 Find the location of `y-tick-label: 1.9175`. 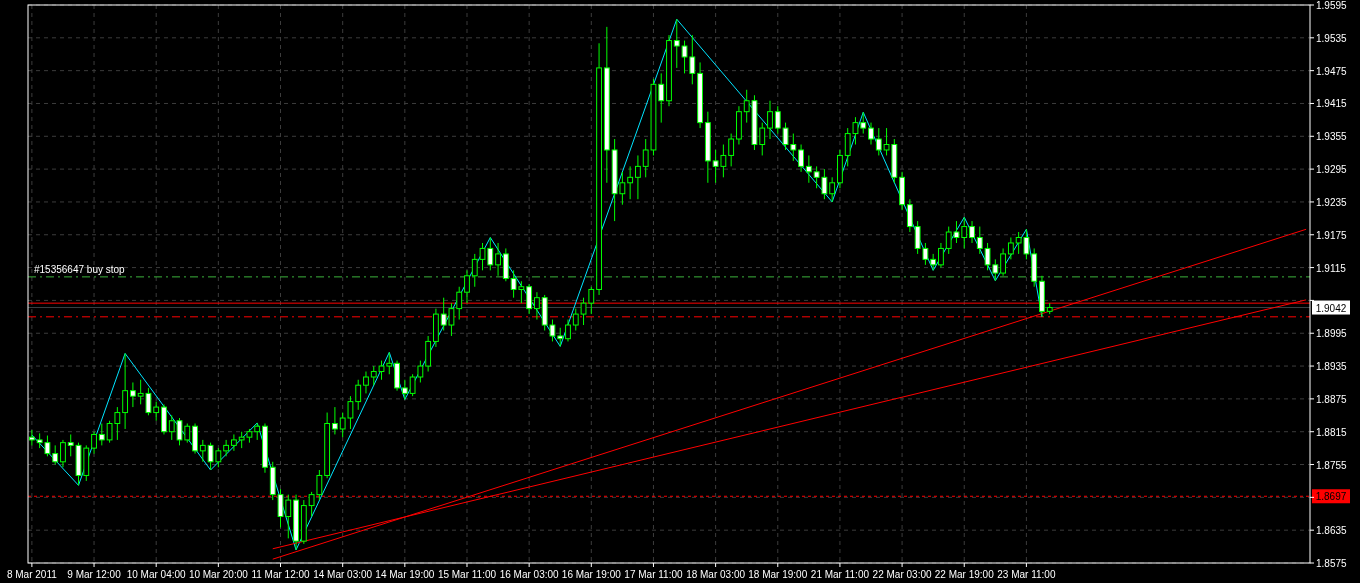

y-tick-label: 1.9175 is located at coordinates (1332, 235).